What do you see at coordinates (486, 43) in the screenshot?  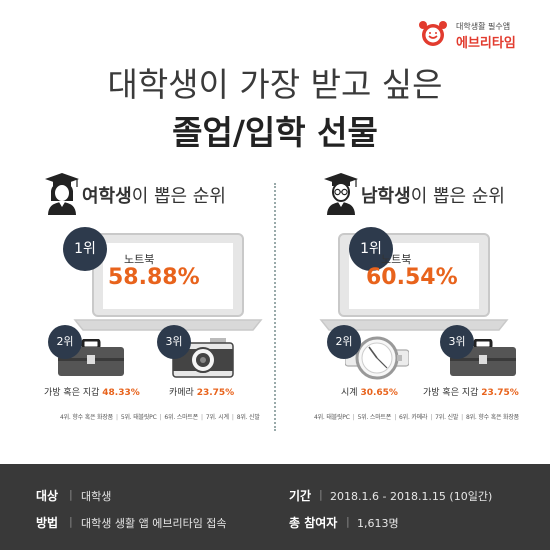 I see `logo-name: 에브리타임` at bounding box center [486, 43].